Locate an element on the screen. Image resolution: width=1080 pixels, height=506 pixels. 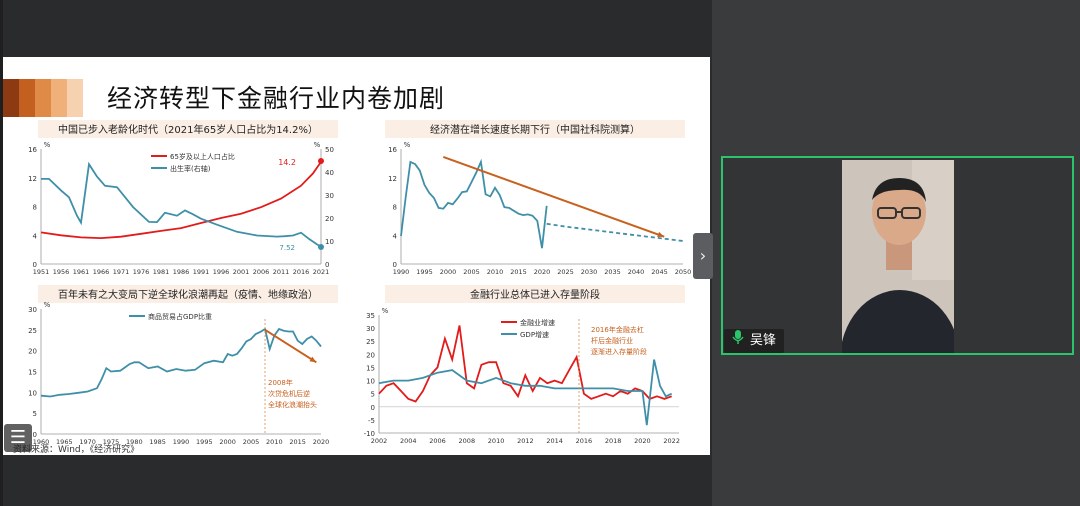
y-right-tick-label: 50 is located at coordinates (329, 150).